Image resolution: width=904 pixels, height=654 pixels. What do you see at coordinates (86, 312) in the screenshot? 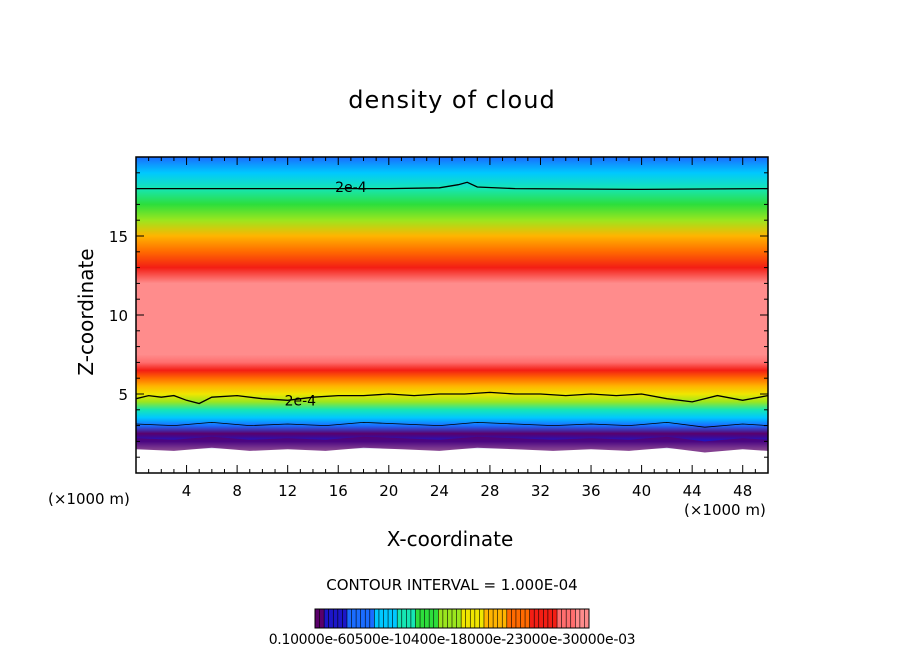
I see `y-axis-title: Z-coordinate` at bounding box center [86, 312].